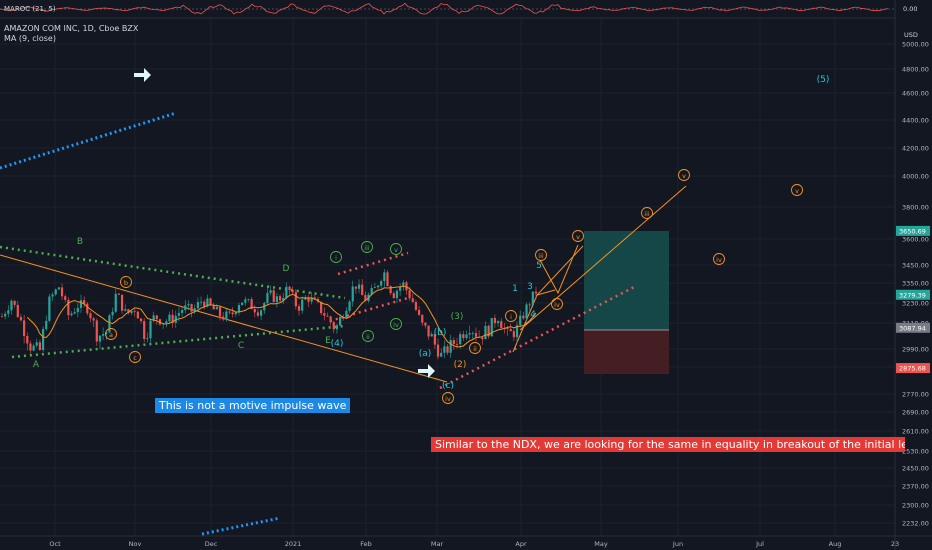  Describe the element at coordinates (142, 75) in the screenshot. I see `arrow-icon` at that location.